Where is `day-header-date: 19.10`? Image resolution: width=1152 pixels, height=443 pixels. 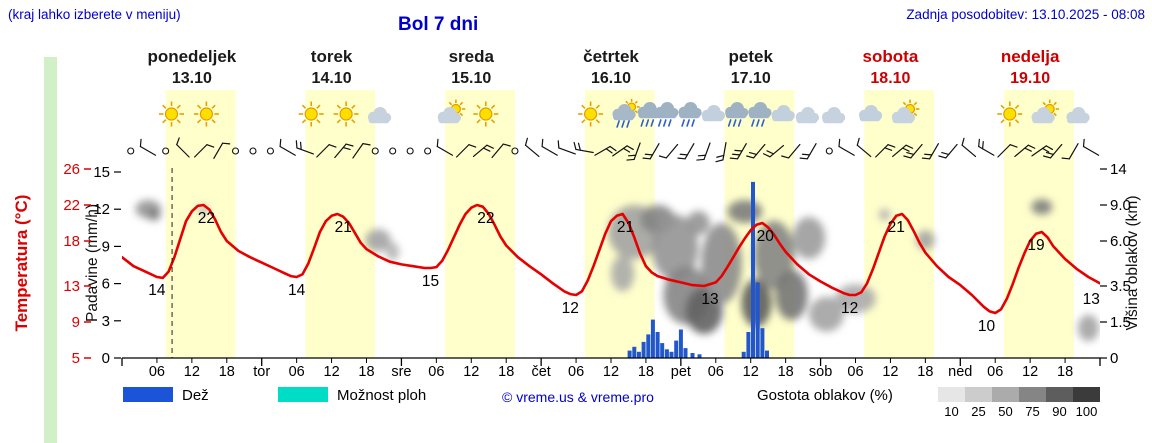 day-header-date: 19.10 is located at coordinates (1030, 78).